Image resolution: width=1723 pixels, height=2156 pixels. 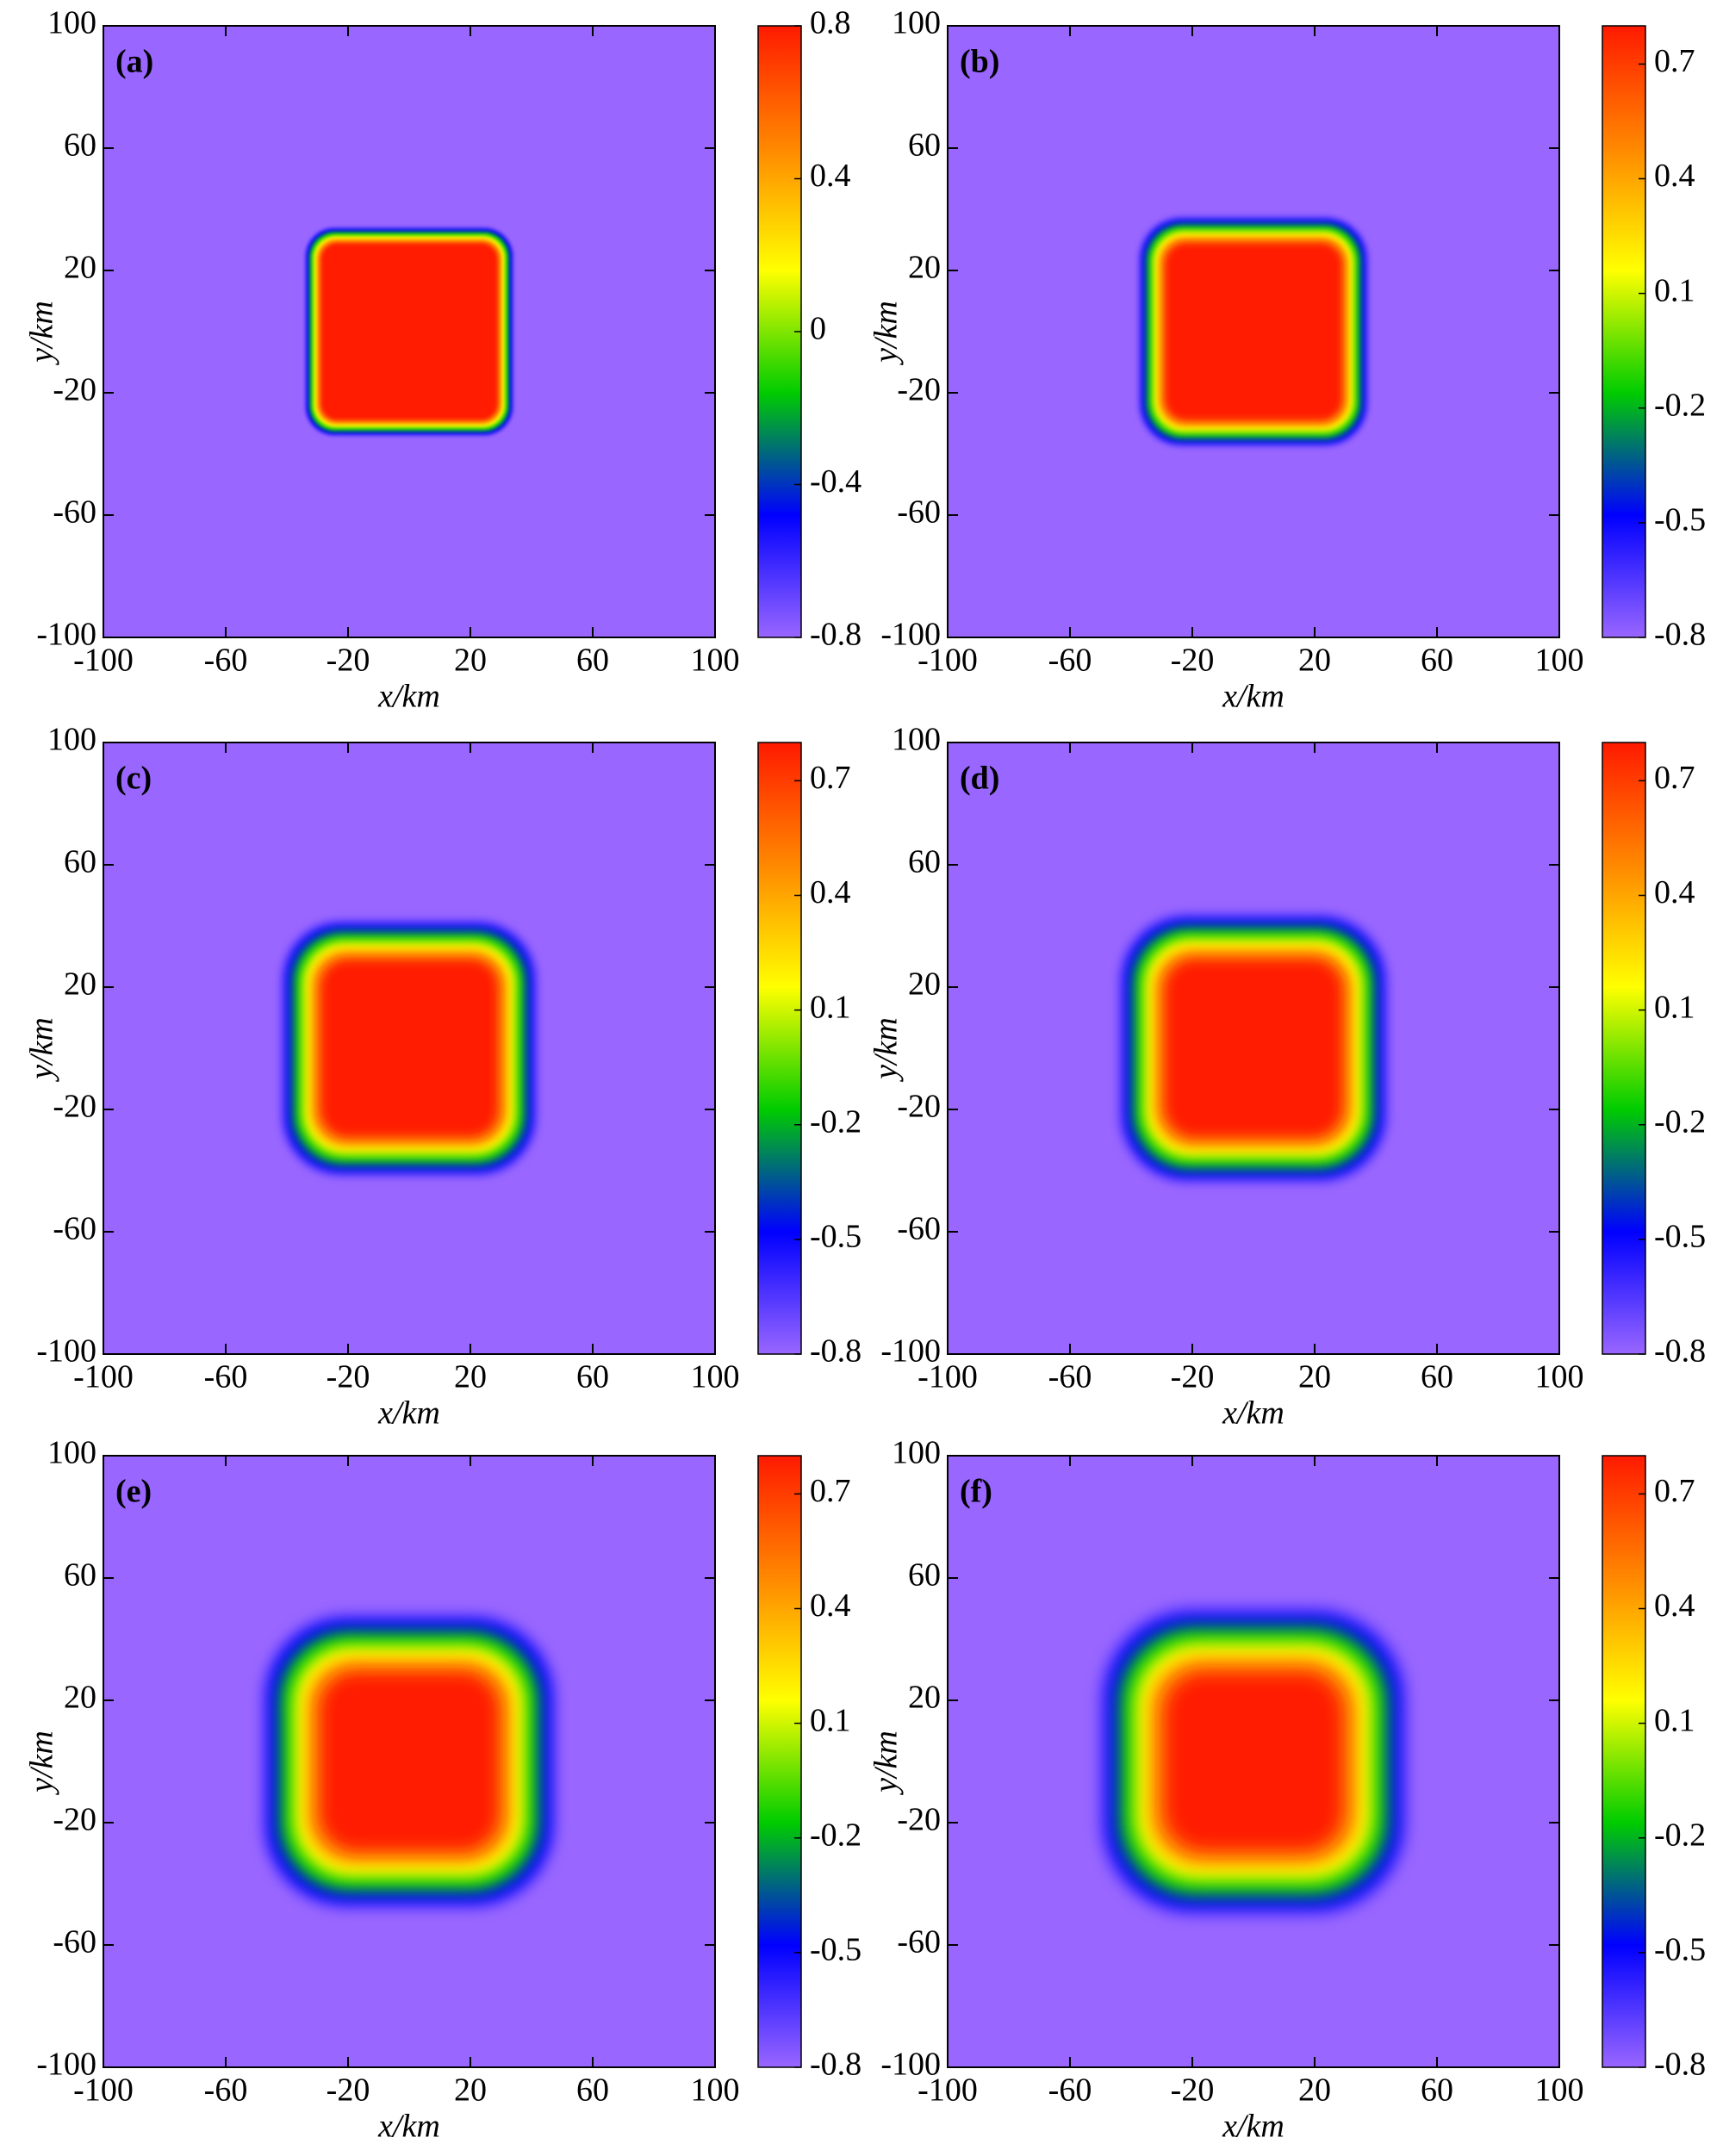 What do you see at coordinates (919, 1107) in the screenshot?
I see `y-tick-label: -20` at bounding box center [919, 1107].